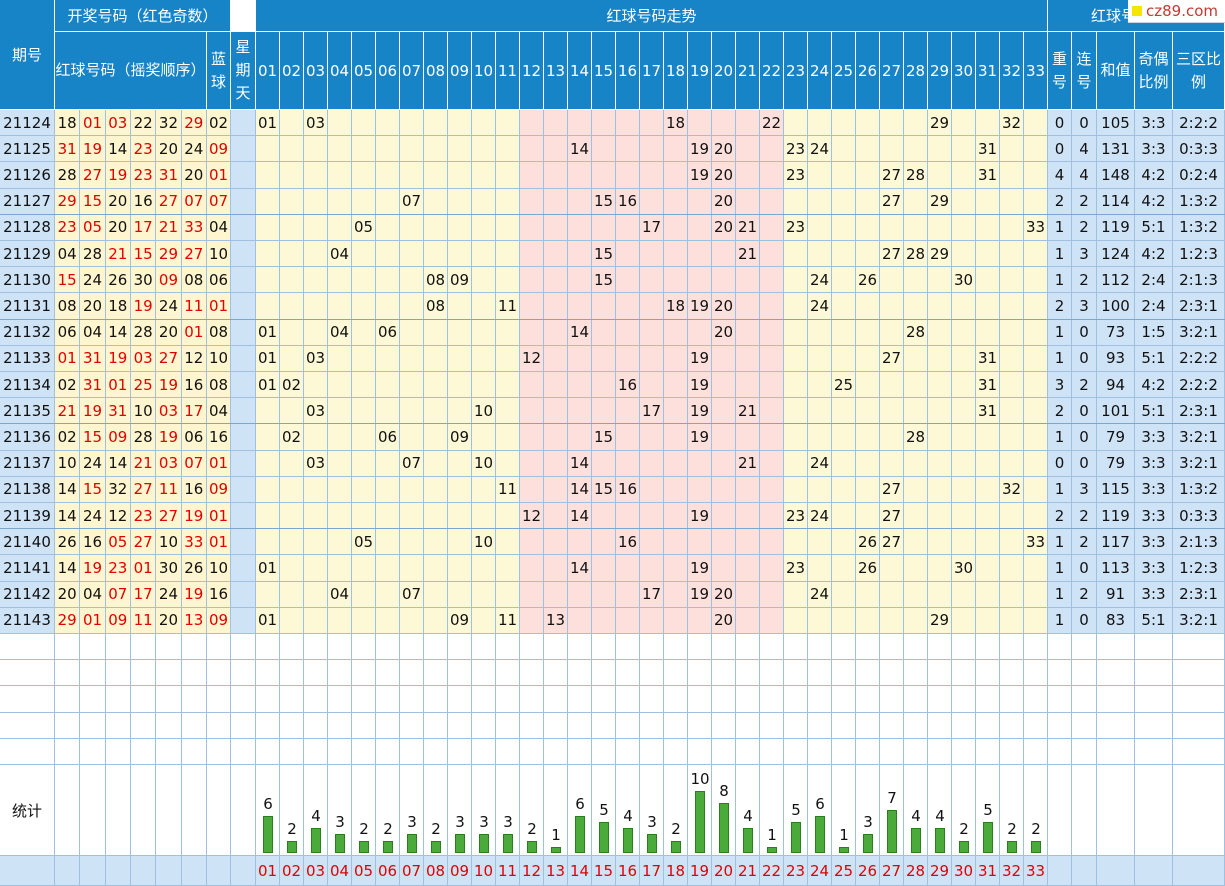 The image size is (1225, 886). Describe the element at coordinates (556, 810) in the screenshot. I see `stats-cell` at that location.